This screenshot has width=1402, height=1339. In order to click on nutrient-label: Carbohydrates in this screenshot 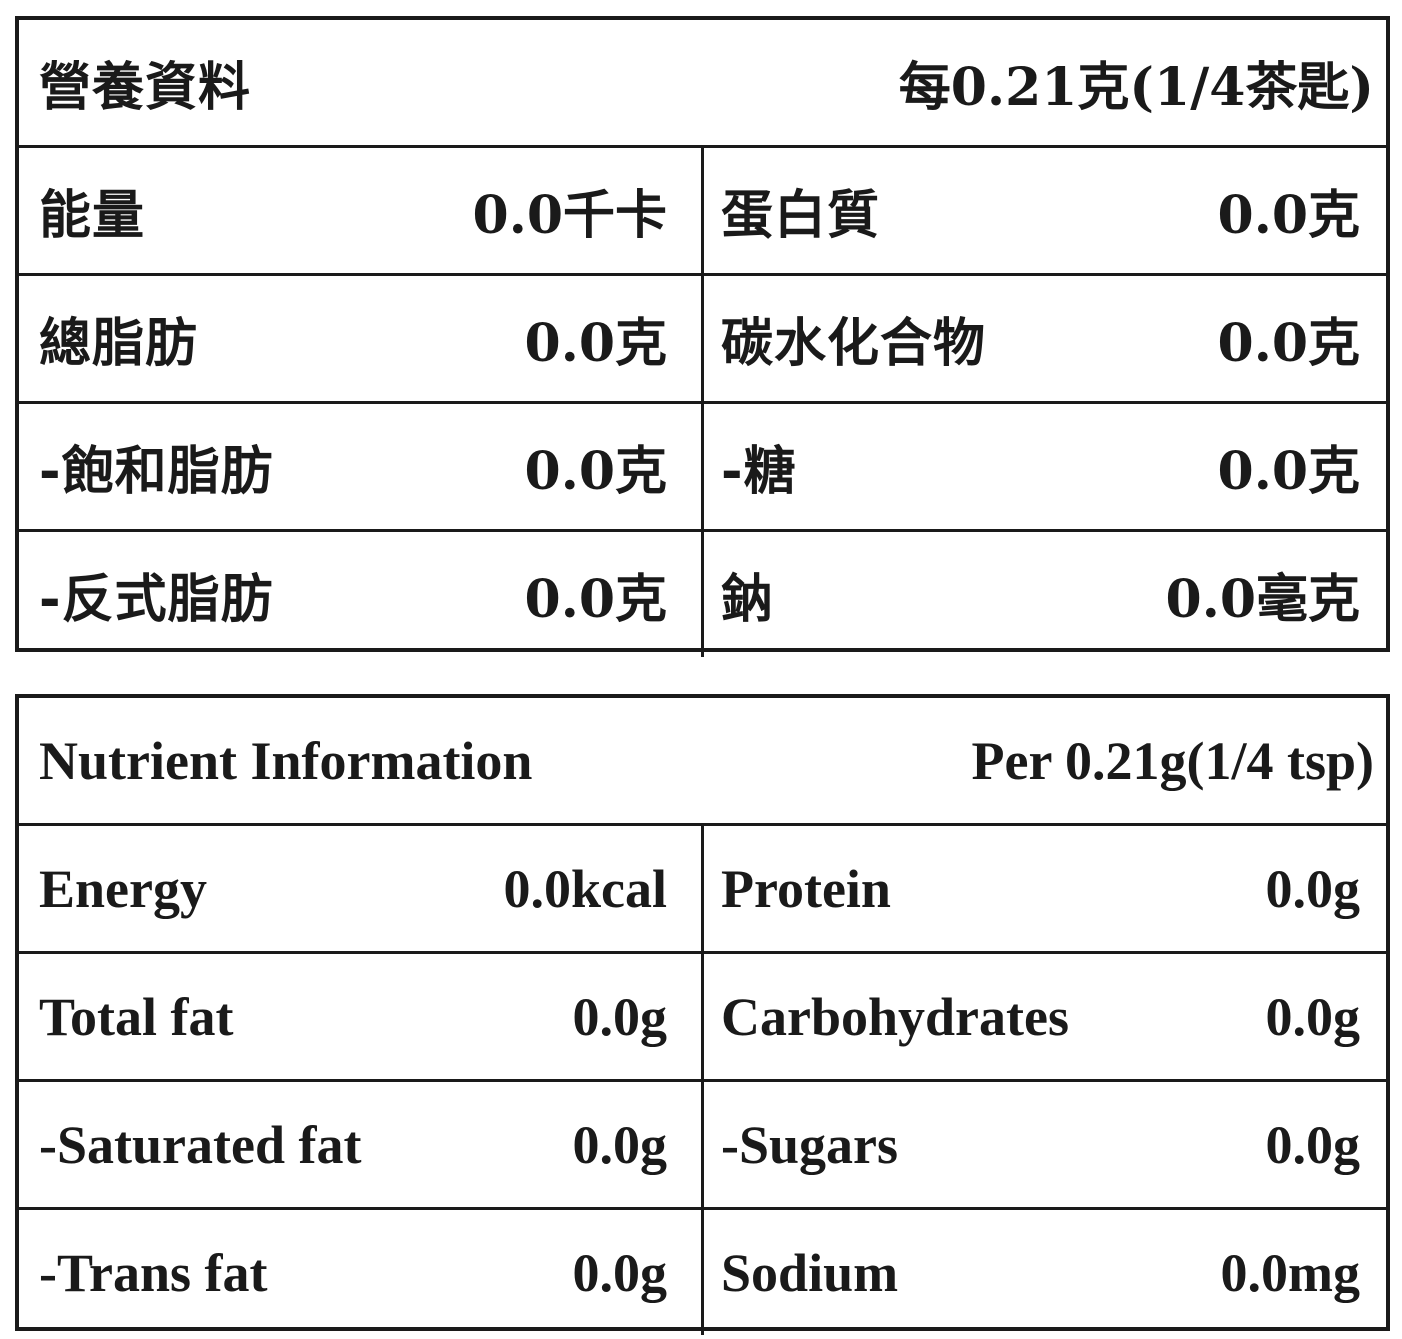, I will do `click(895, 1016)`.